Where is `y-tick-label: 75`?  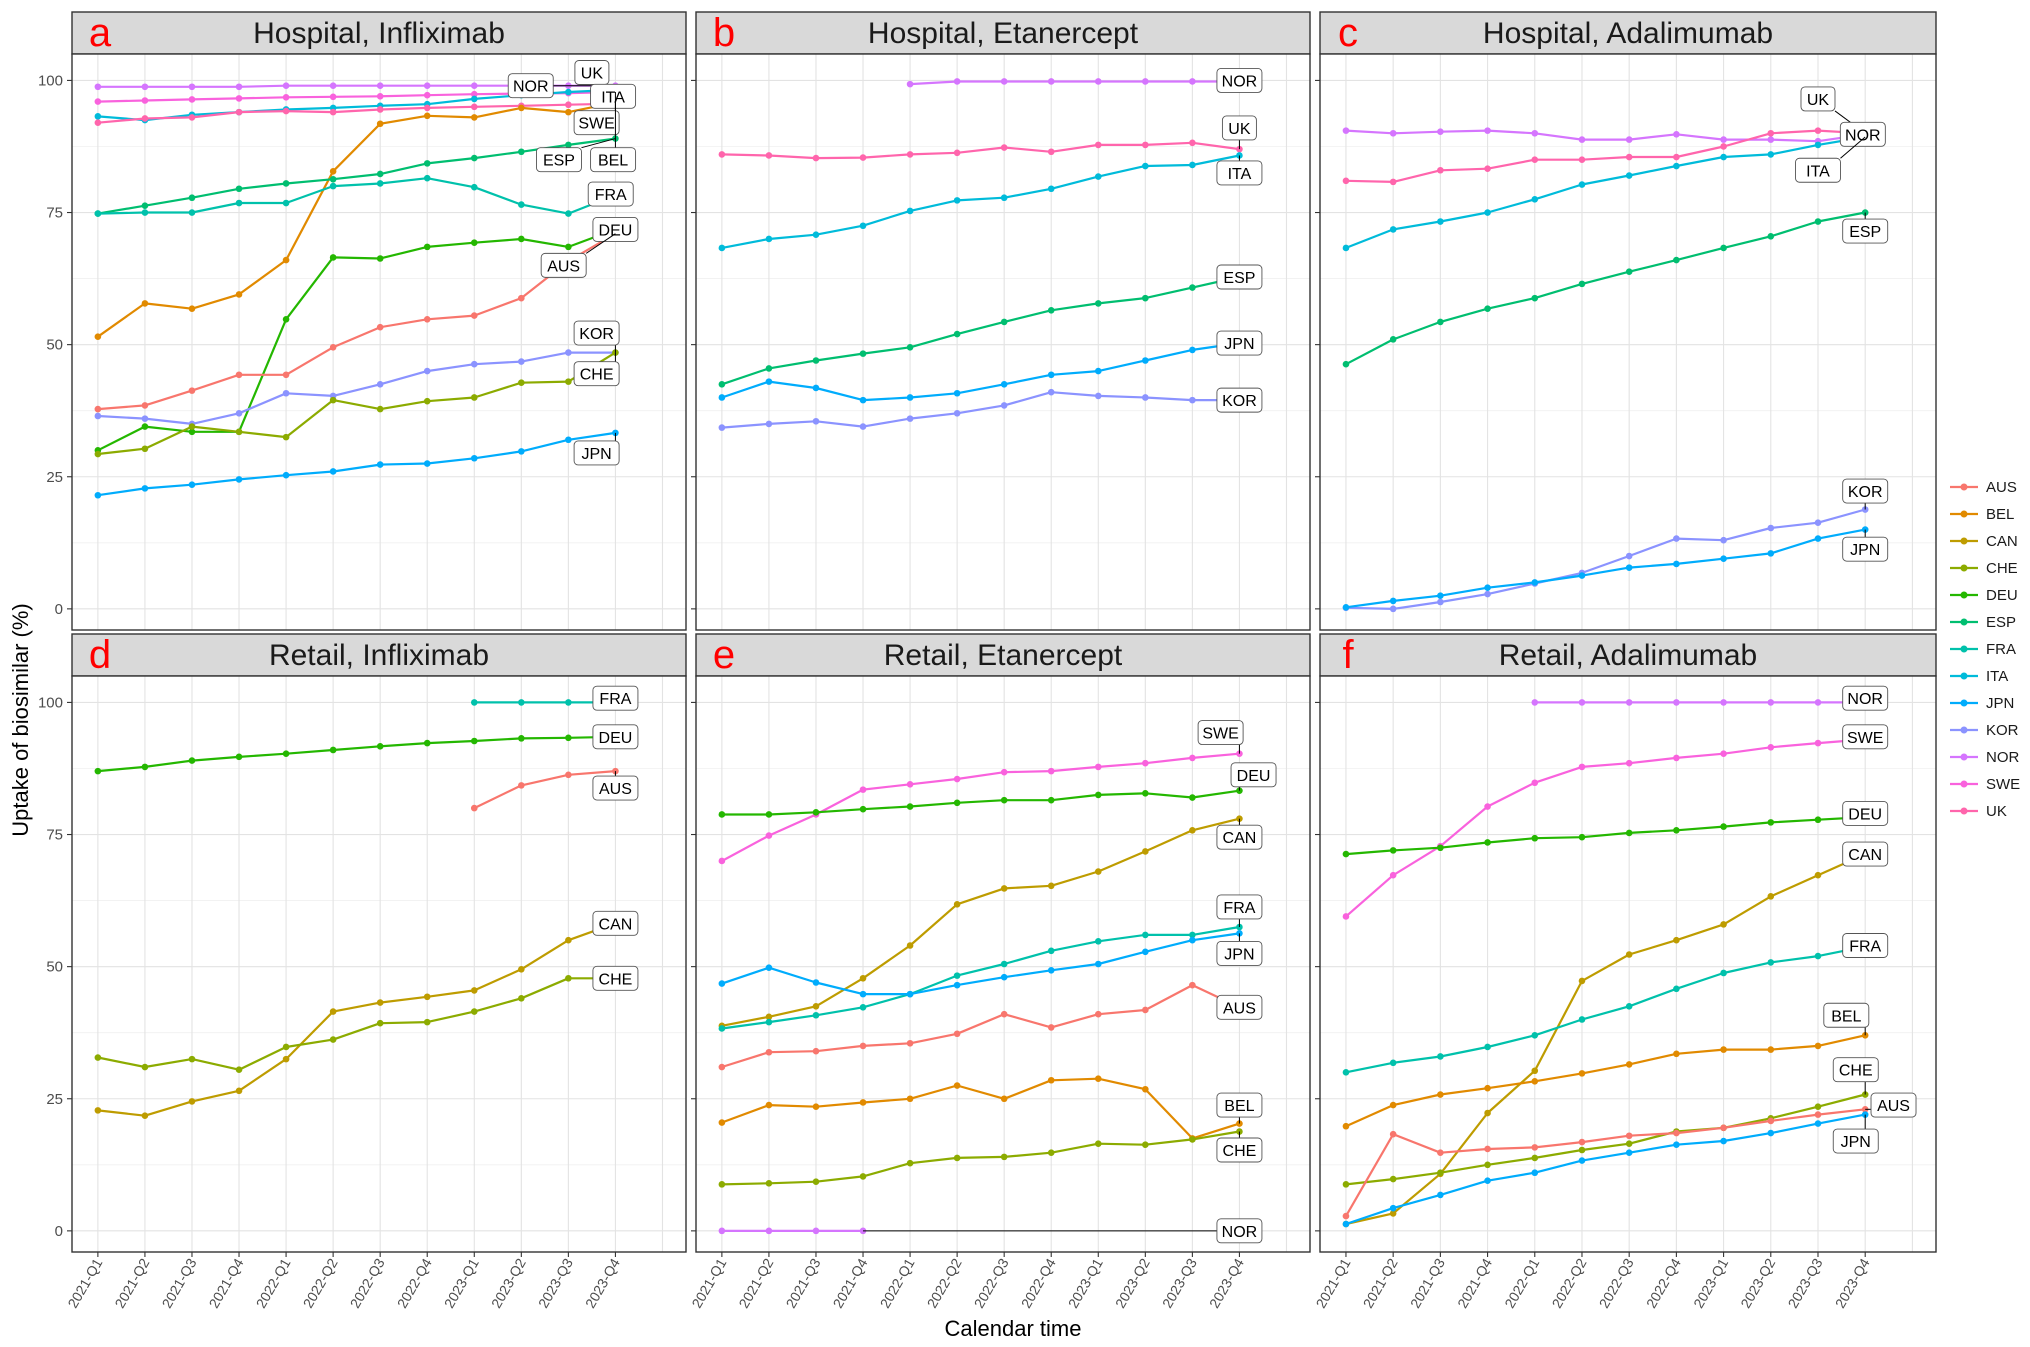 y-tick-label: 75 is located at coordinates (54, 835).